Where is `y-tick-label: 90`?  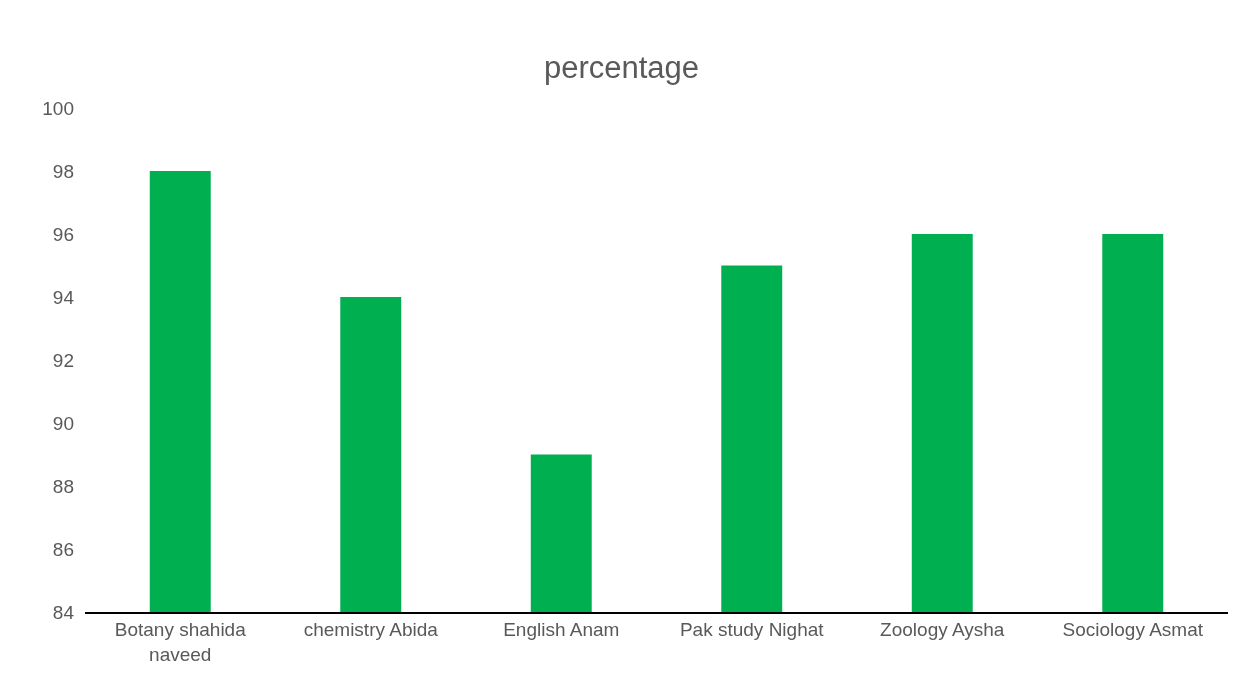
y-tick-label: 90 is located at coordinates (63, 423).